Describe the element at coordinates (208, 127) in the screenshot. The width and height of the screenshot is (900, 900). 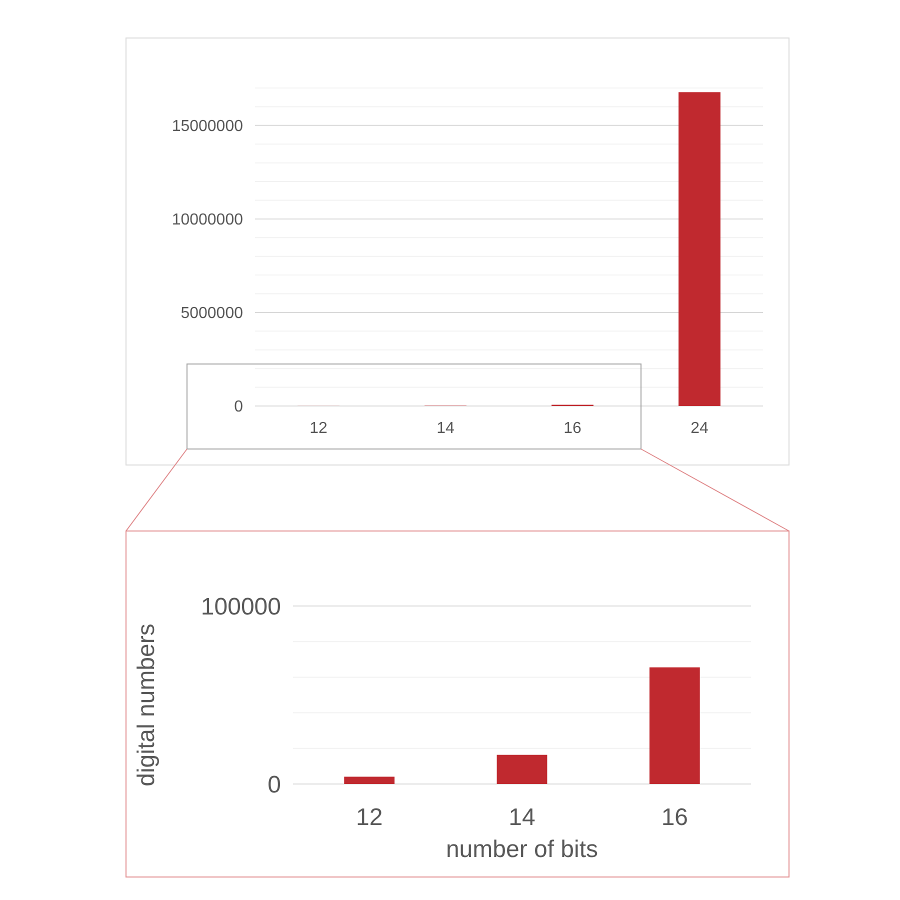
I see `y-tick-label: 15000000` at that location.